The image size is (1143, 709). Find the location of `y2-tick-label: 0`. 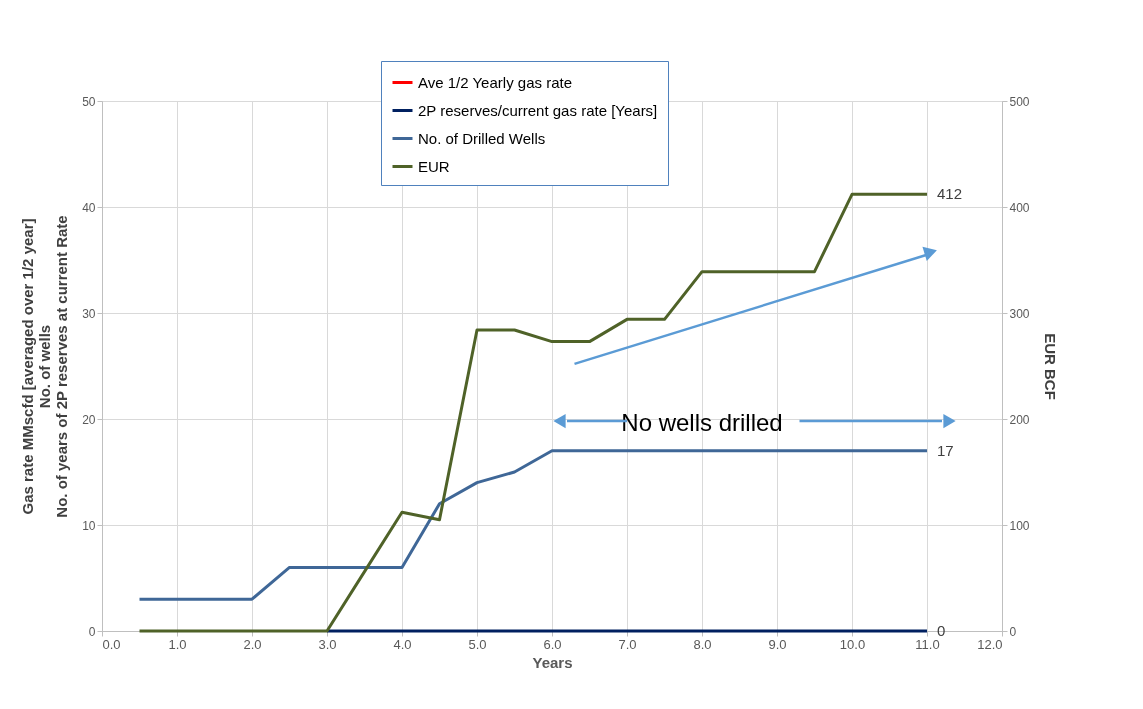

y2-tick-label: 0 is located at coordinates (1013, 631).